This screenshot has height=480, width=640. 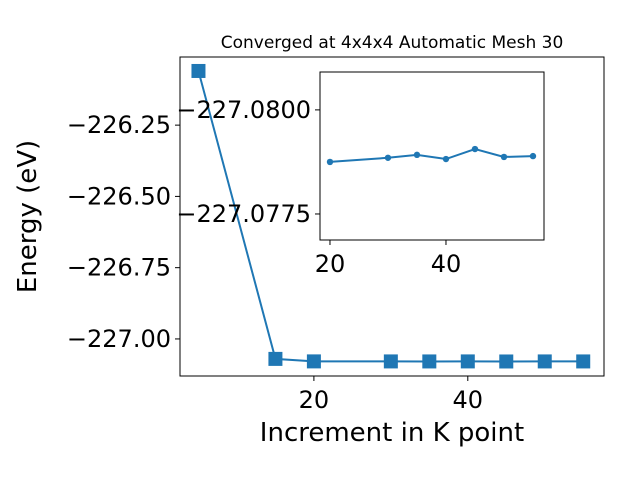 I want to click on chart-title: Converged at 4x4x4 Automatic Mesh 30, so click(x=392, y=43).